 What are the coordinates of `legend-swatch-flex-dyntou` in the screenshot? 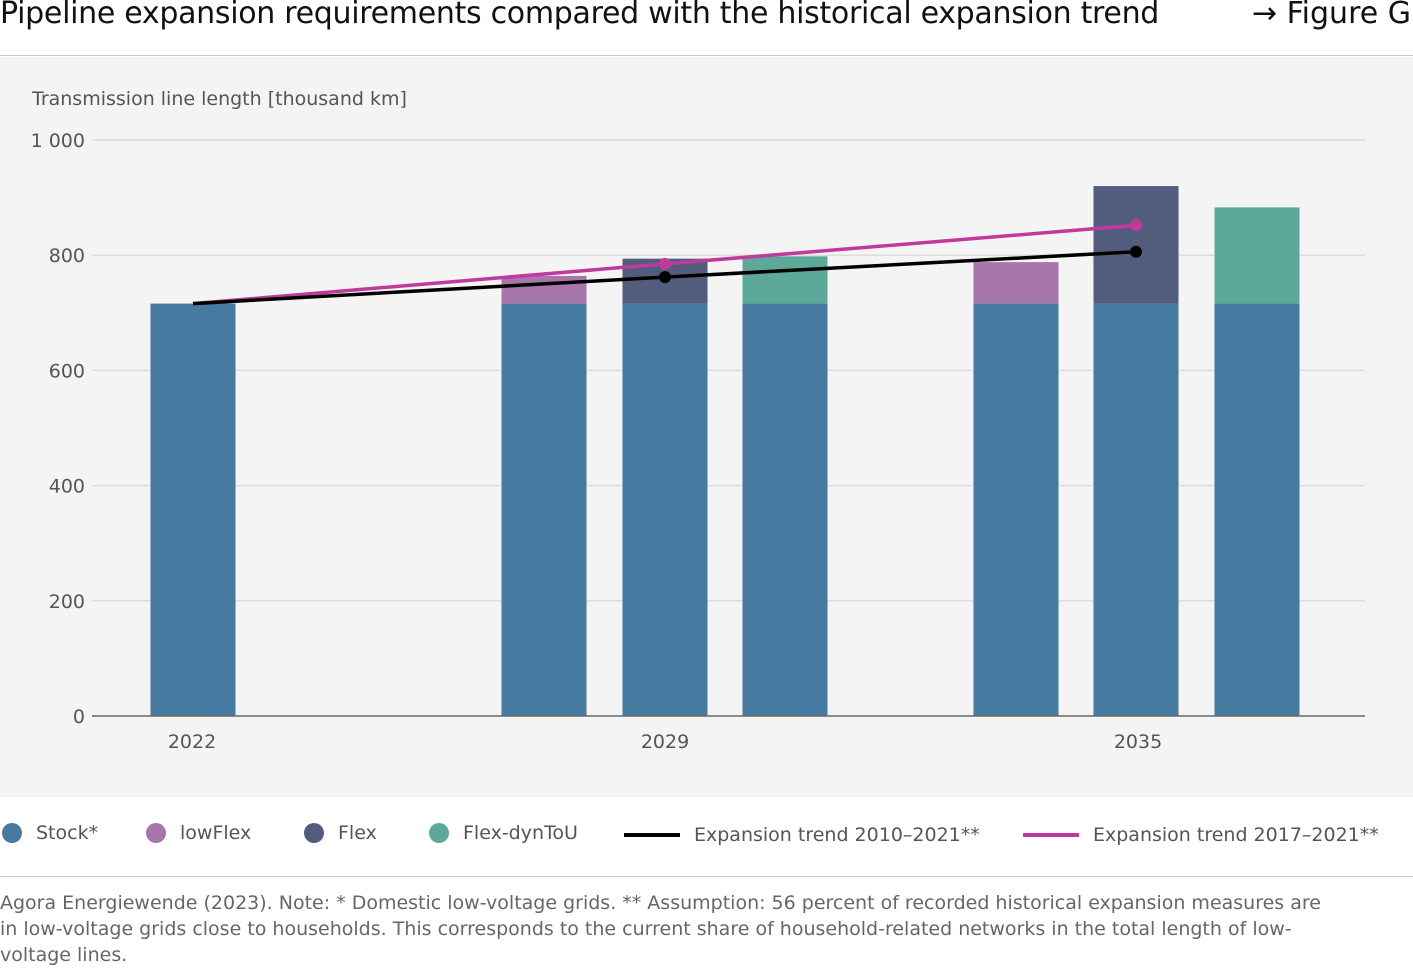 It's located at (439, 833).